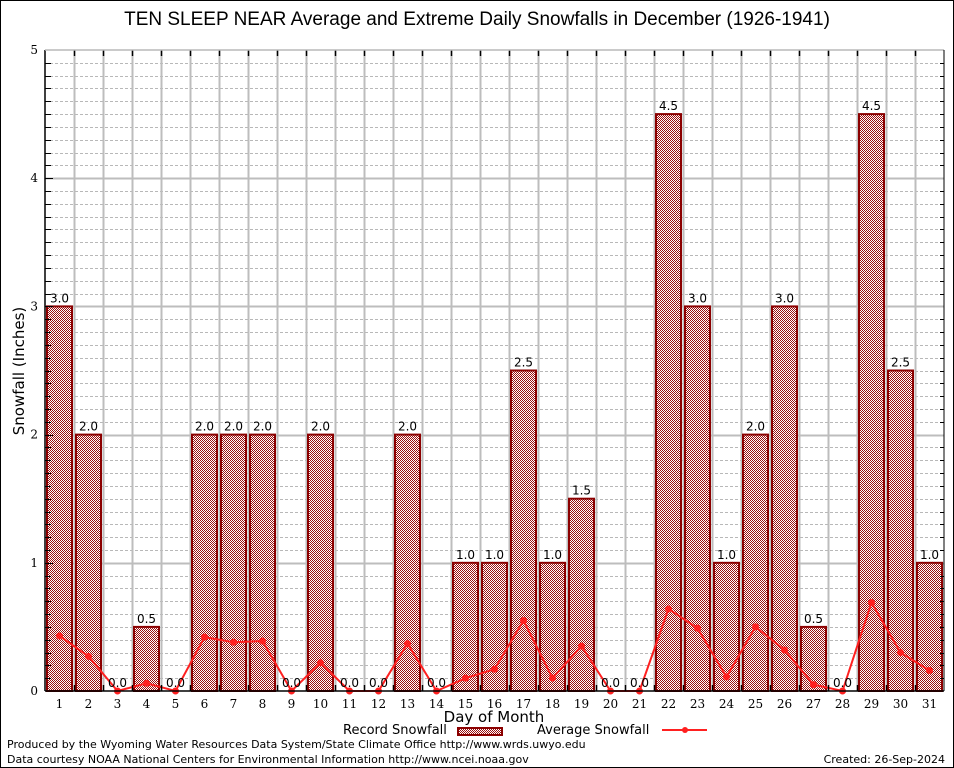  Describe the element at coordinates (900, 363) in the screenshot. I see `bar-value-label: 2.5` at that location.